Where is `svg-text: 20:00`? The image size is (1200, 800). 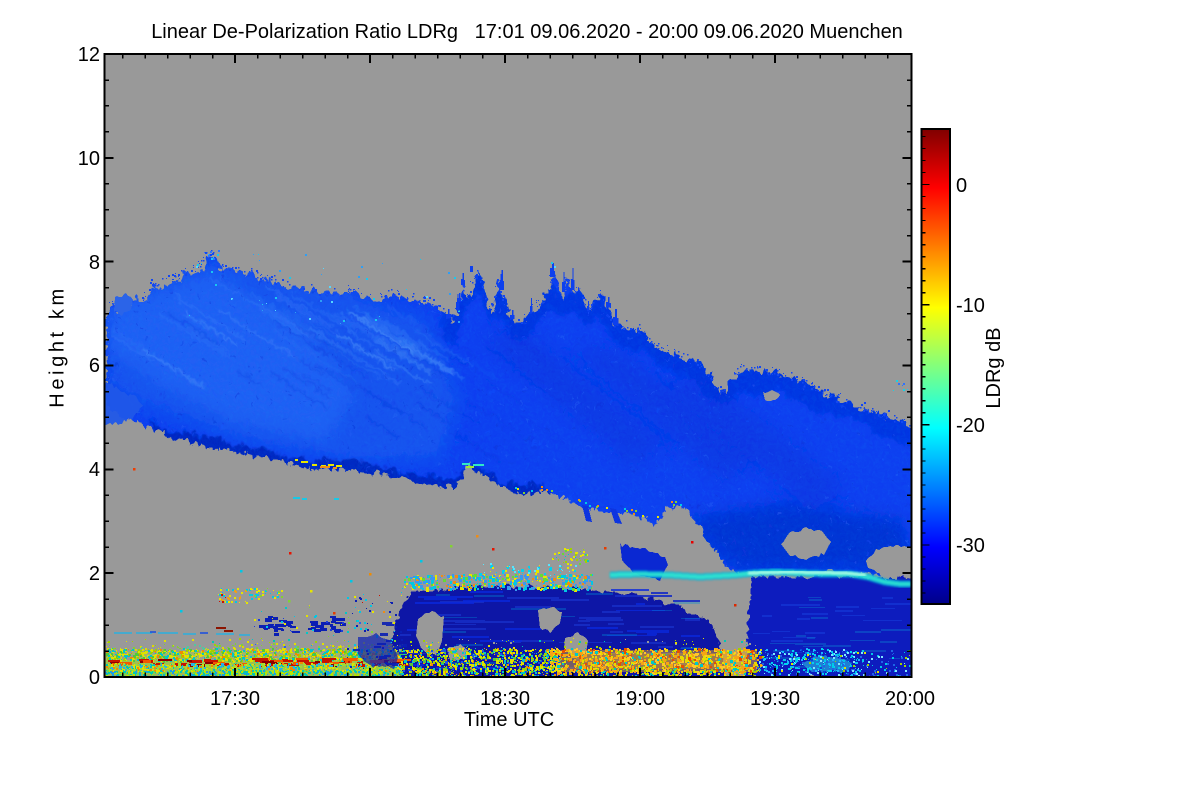
svg-text: 20:00 is located at coordinates (910, 699).